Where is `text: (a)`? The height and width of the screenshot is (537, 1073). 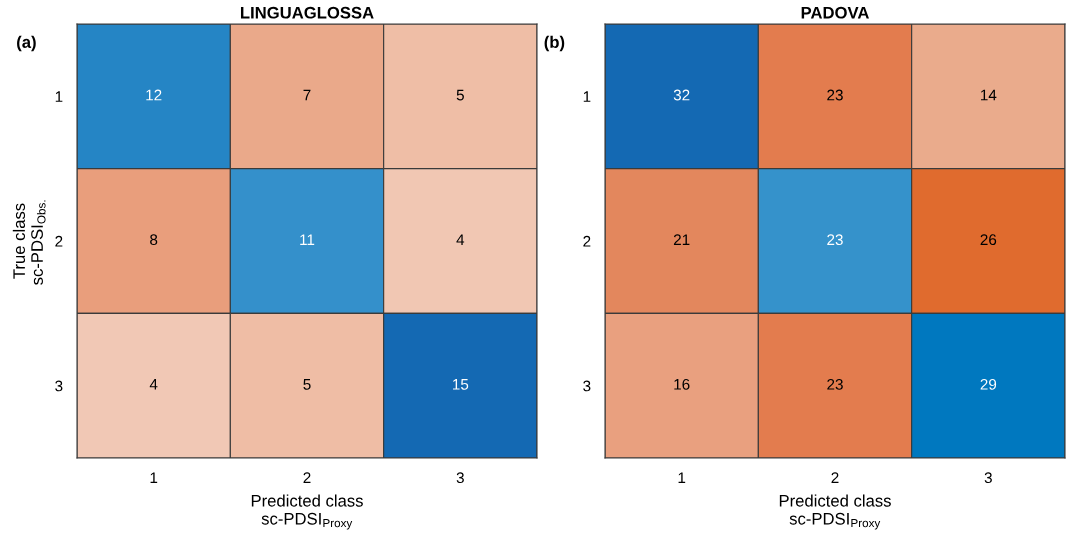
text: (a) is located at coordinates (26, 43).